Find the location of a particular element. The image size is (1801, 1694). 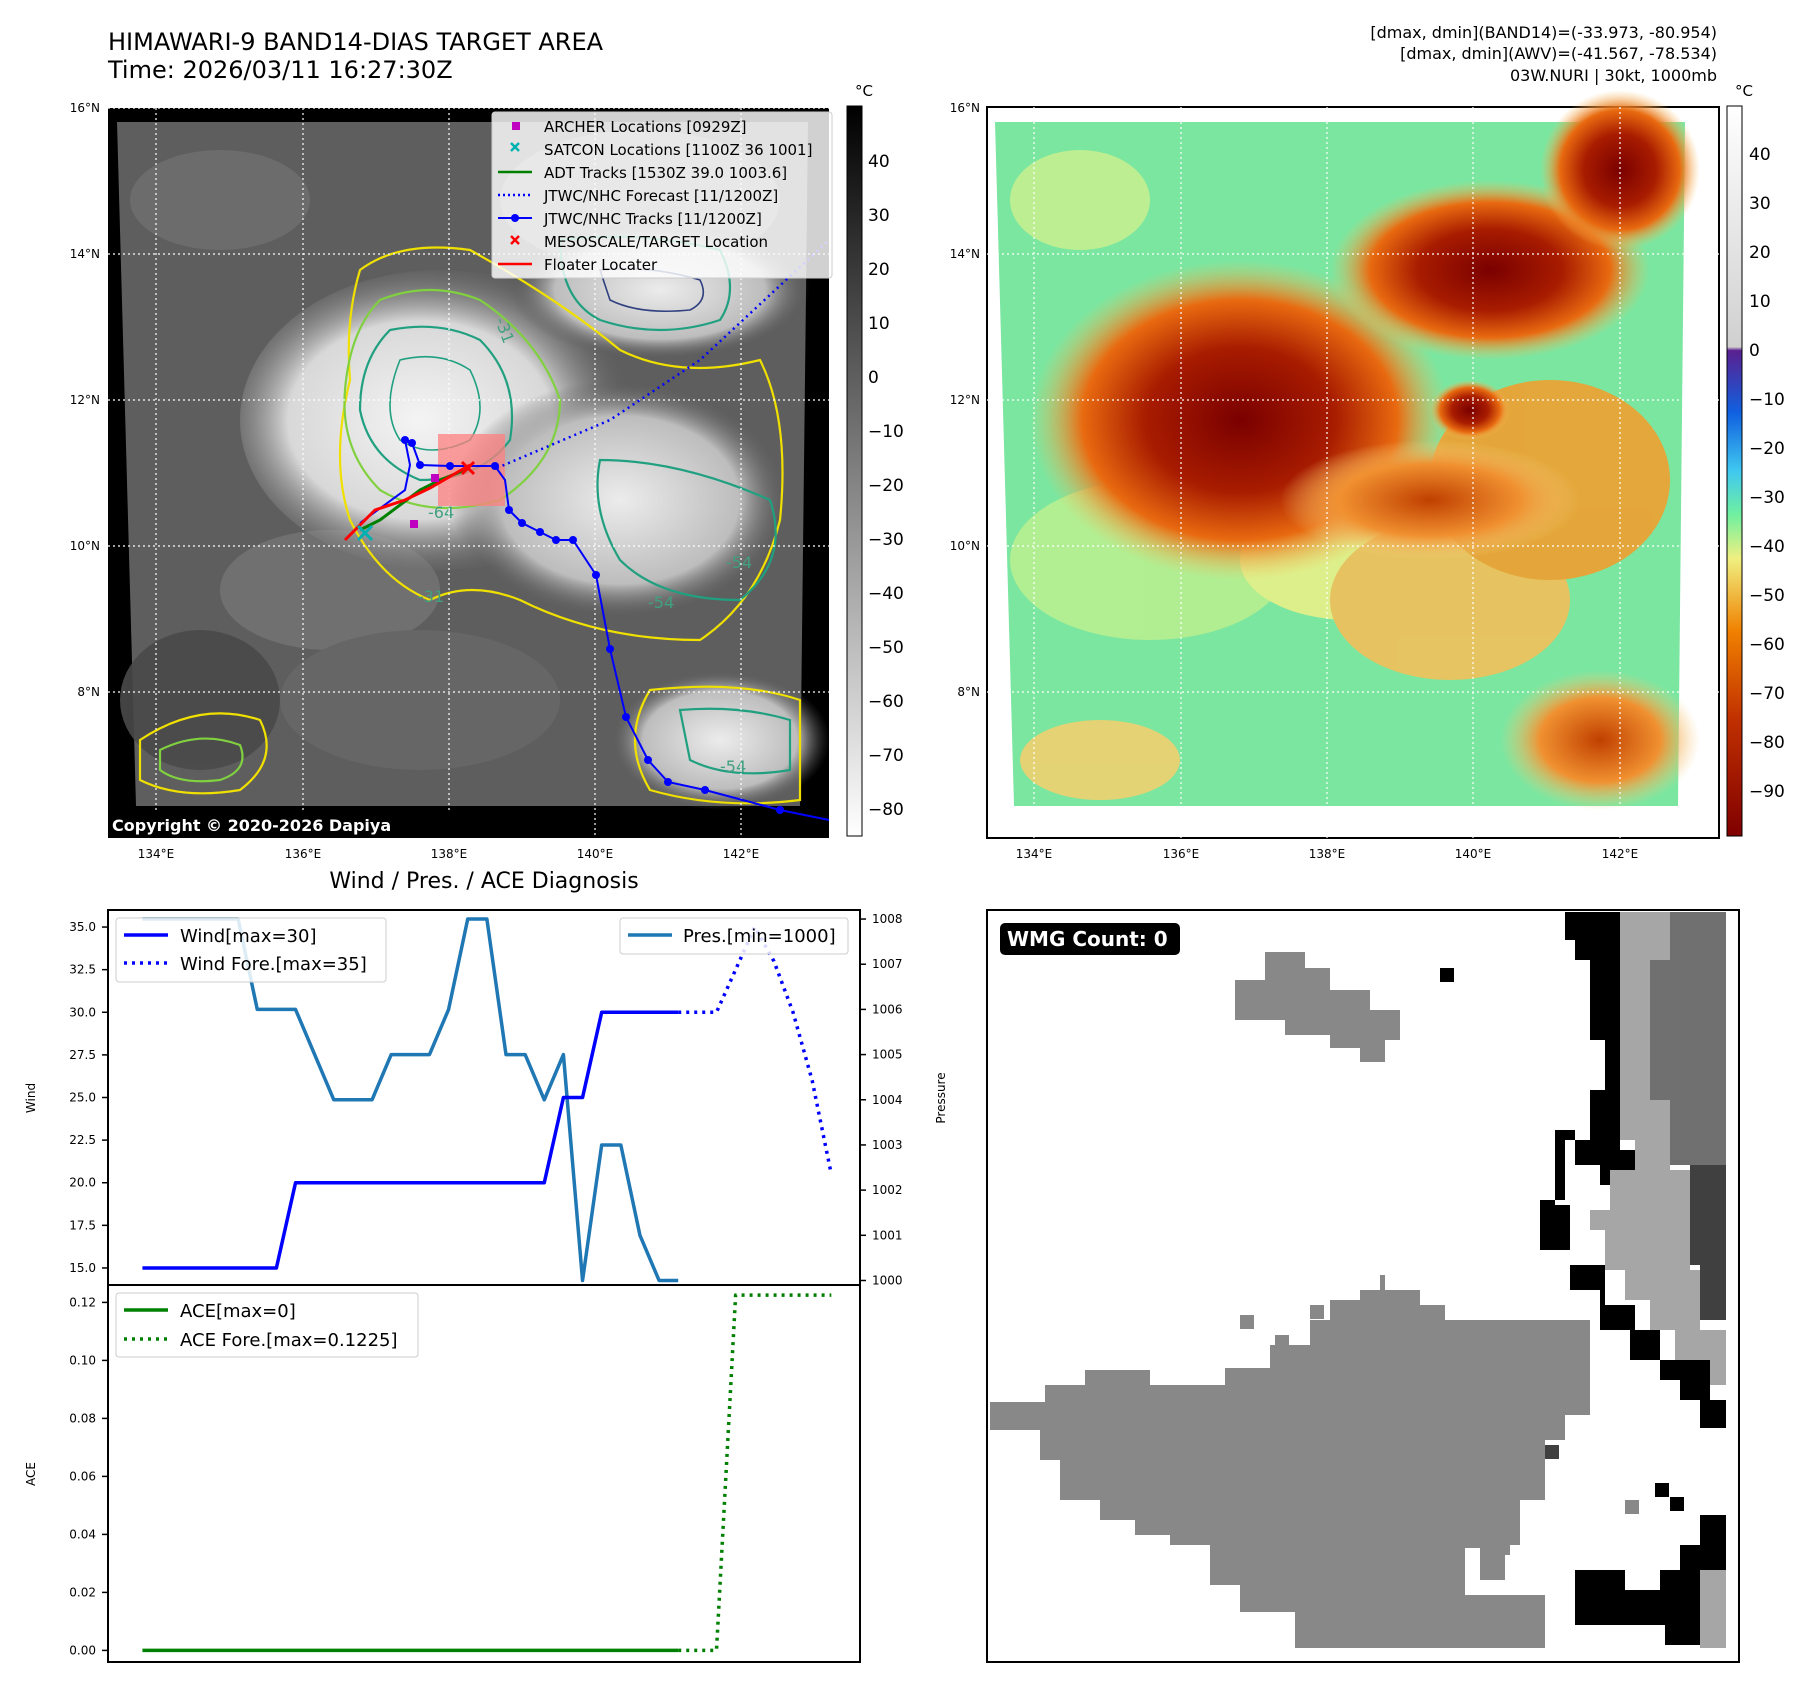

lat-label: 10°N is located at coordinates (85, 546).